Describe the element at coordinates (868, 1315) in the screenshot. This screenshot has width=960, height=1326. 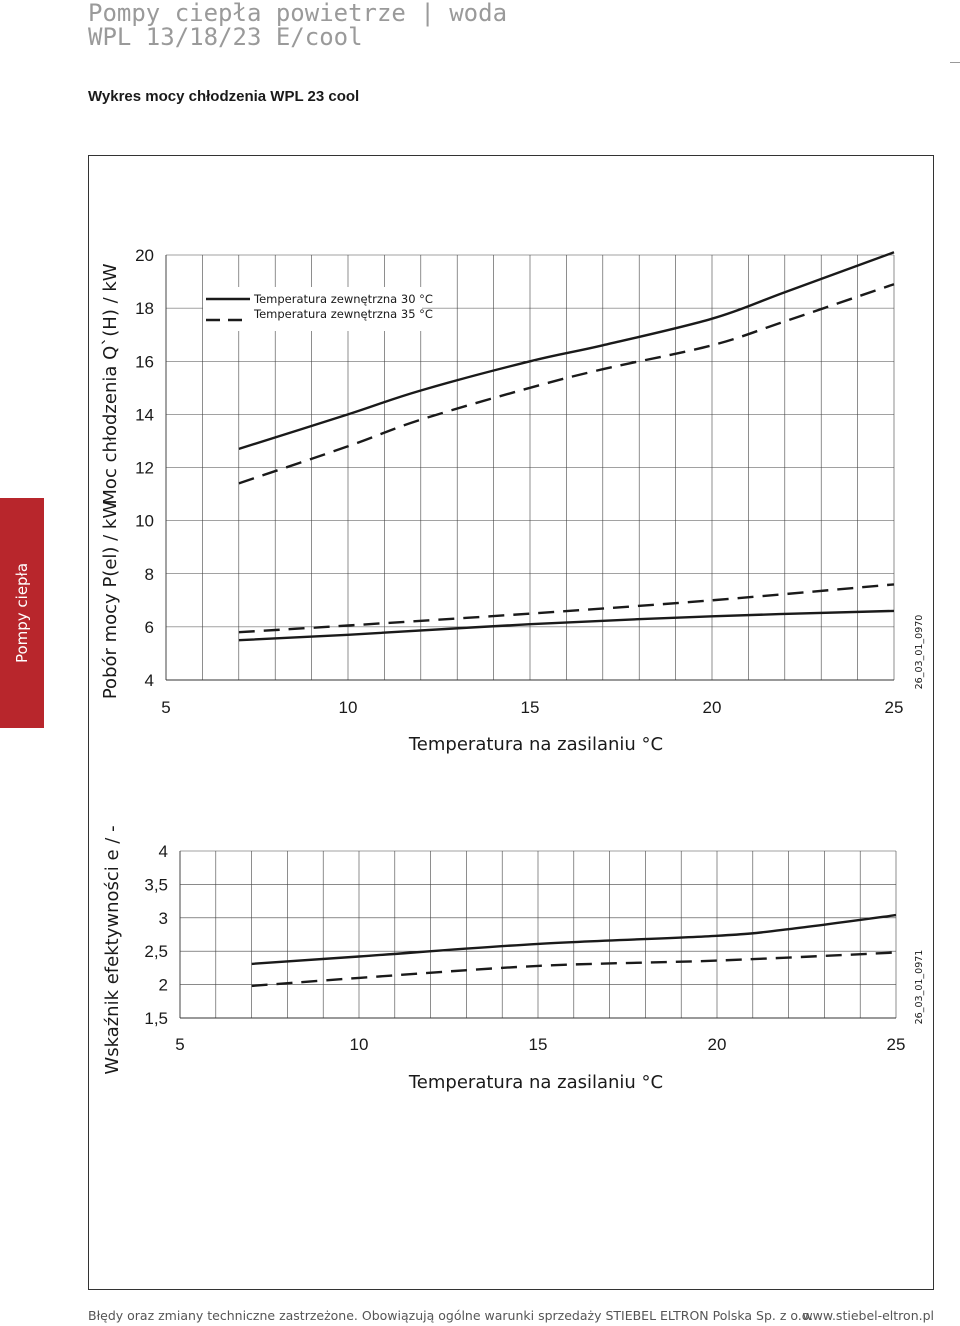
I see `footer-website: www.stiebel-eltron.pl` at that location.